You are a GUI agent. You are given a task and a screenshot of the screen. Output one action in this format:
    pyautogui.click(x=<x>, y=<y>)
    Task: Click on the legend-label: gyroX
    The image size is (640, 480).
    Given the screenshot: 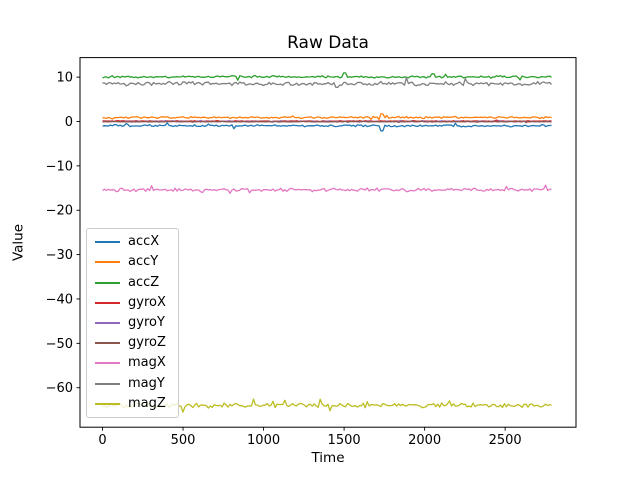 What is the action you would take?
    pyautogui.click(x=147, y=302)
    